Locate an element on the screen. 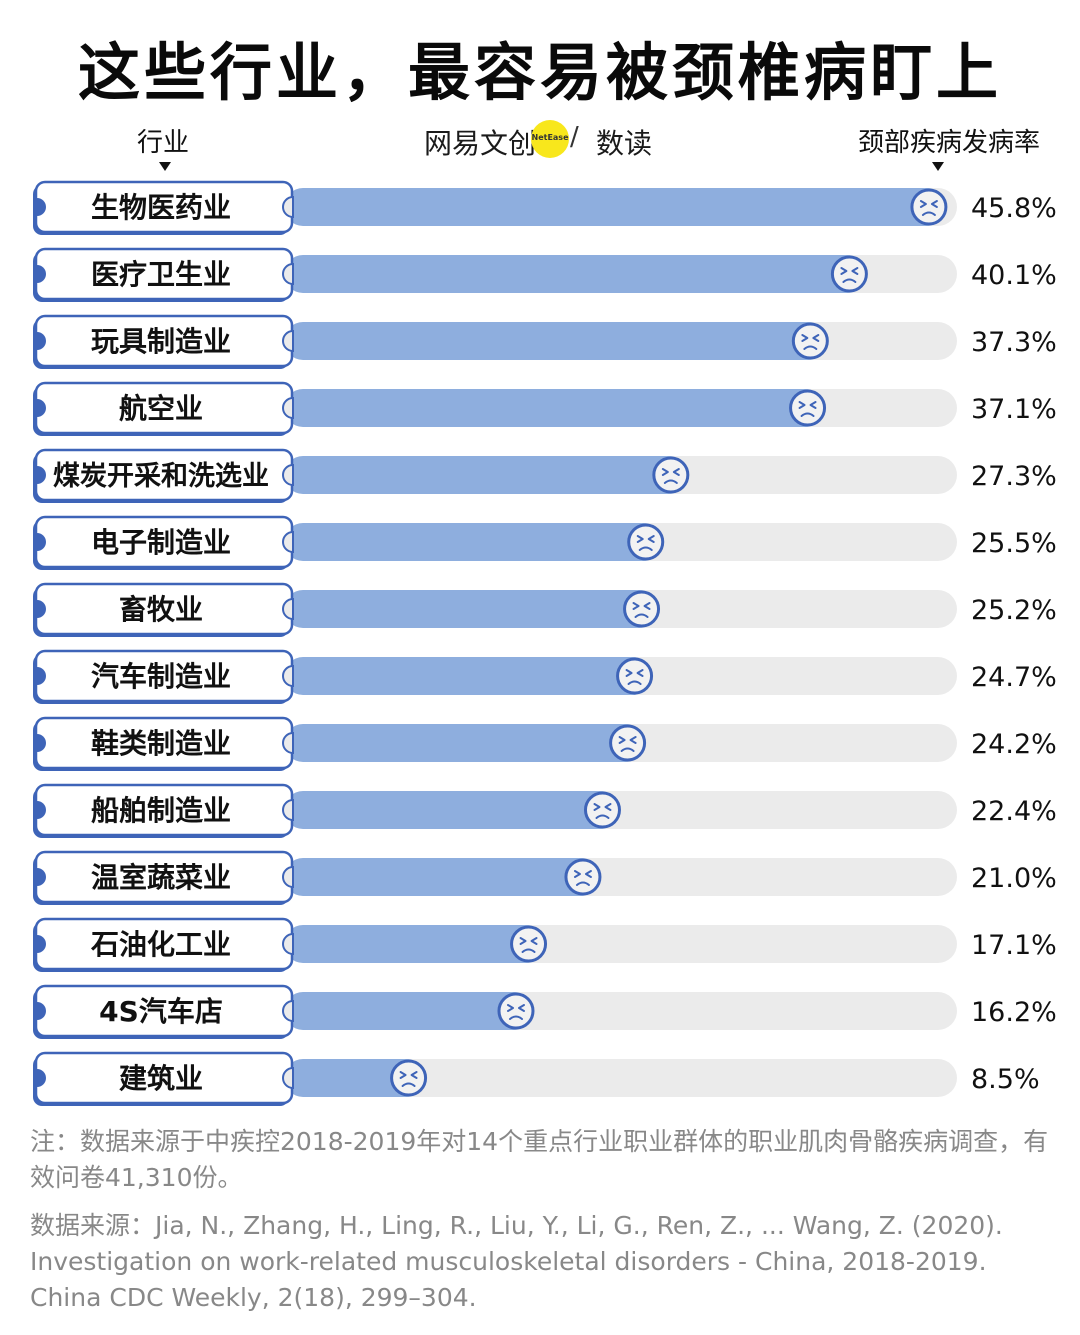 This screenshot has height=1335, width=1080. brand-subtitle: 数读 is located at coordinates (624, 143).